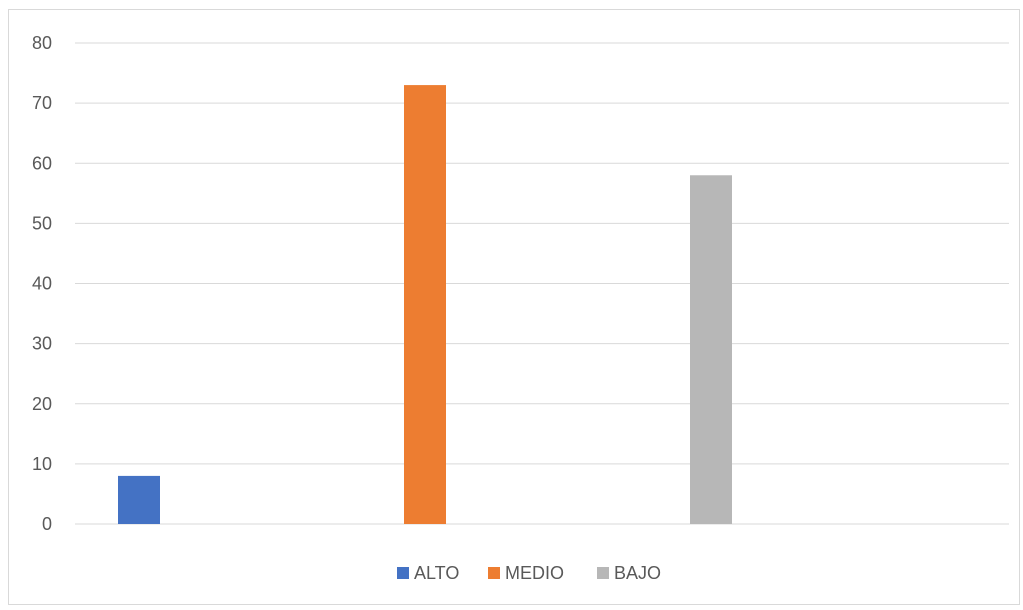  Describe the element at coordinates (139, 499) in the screenshot. I see `bar-alto` at that location.